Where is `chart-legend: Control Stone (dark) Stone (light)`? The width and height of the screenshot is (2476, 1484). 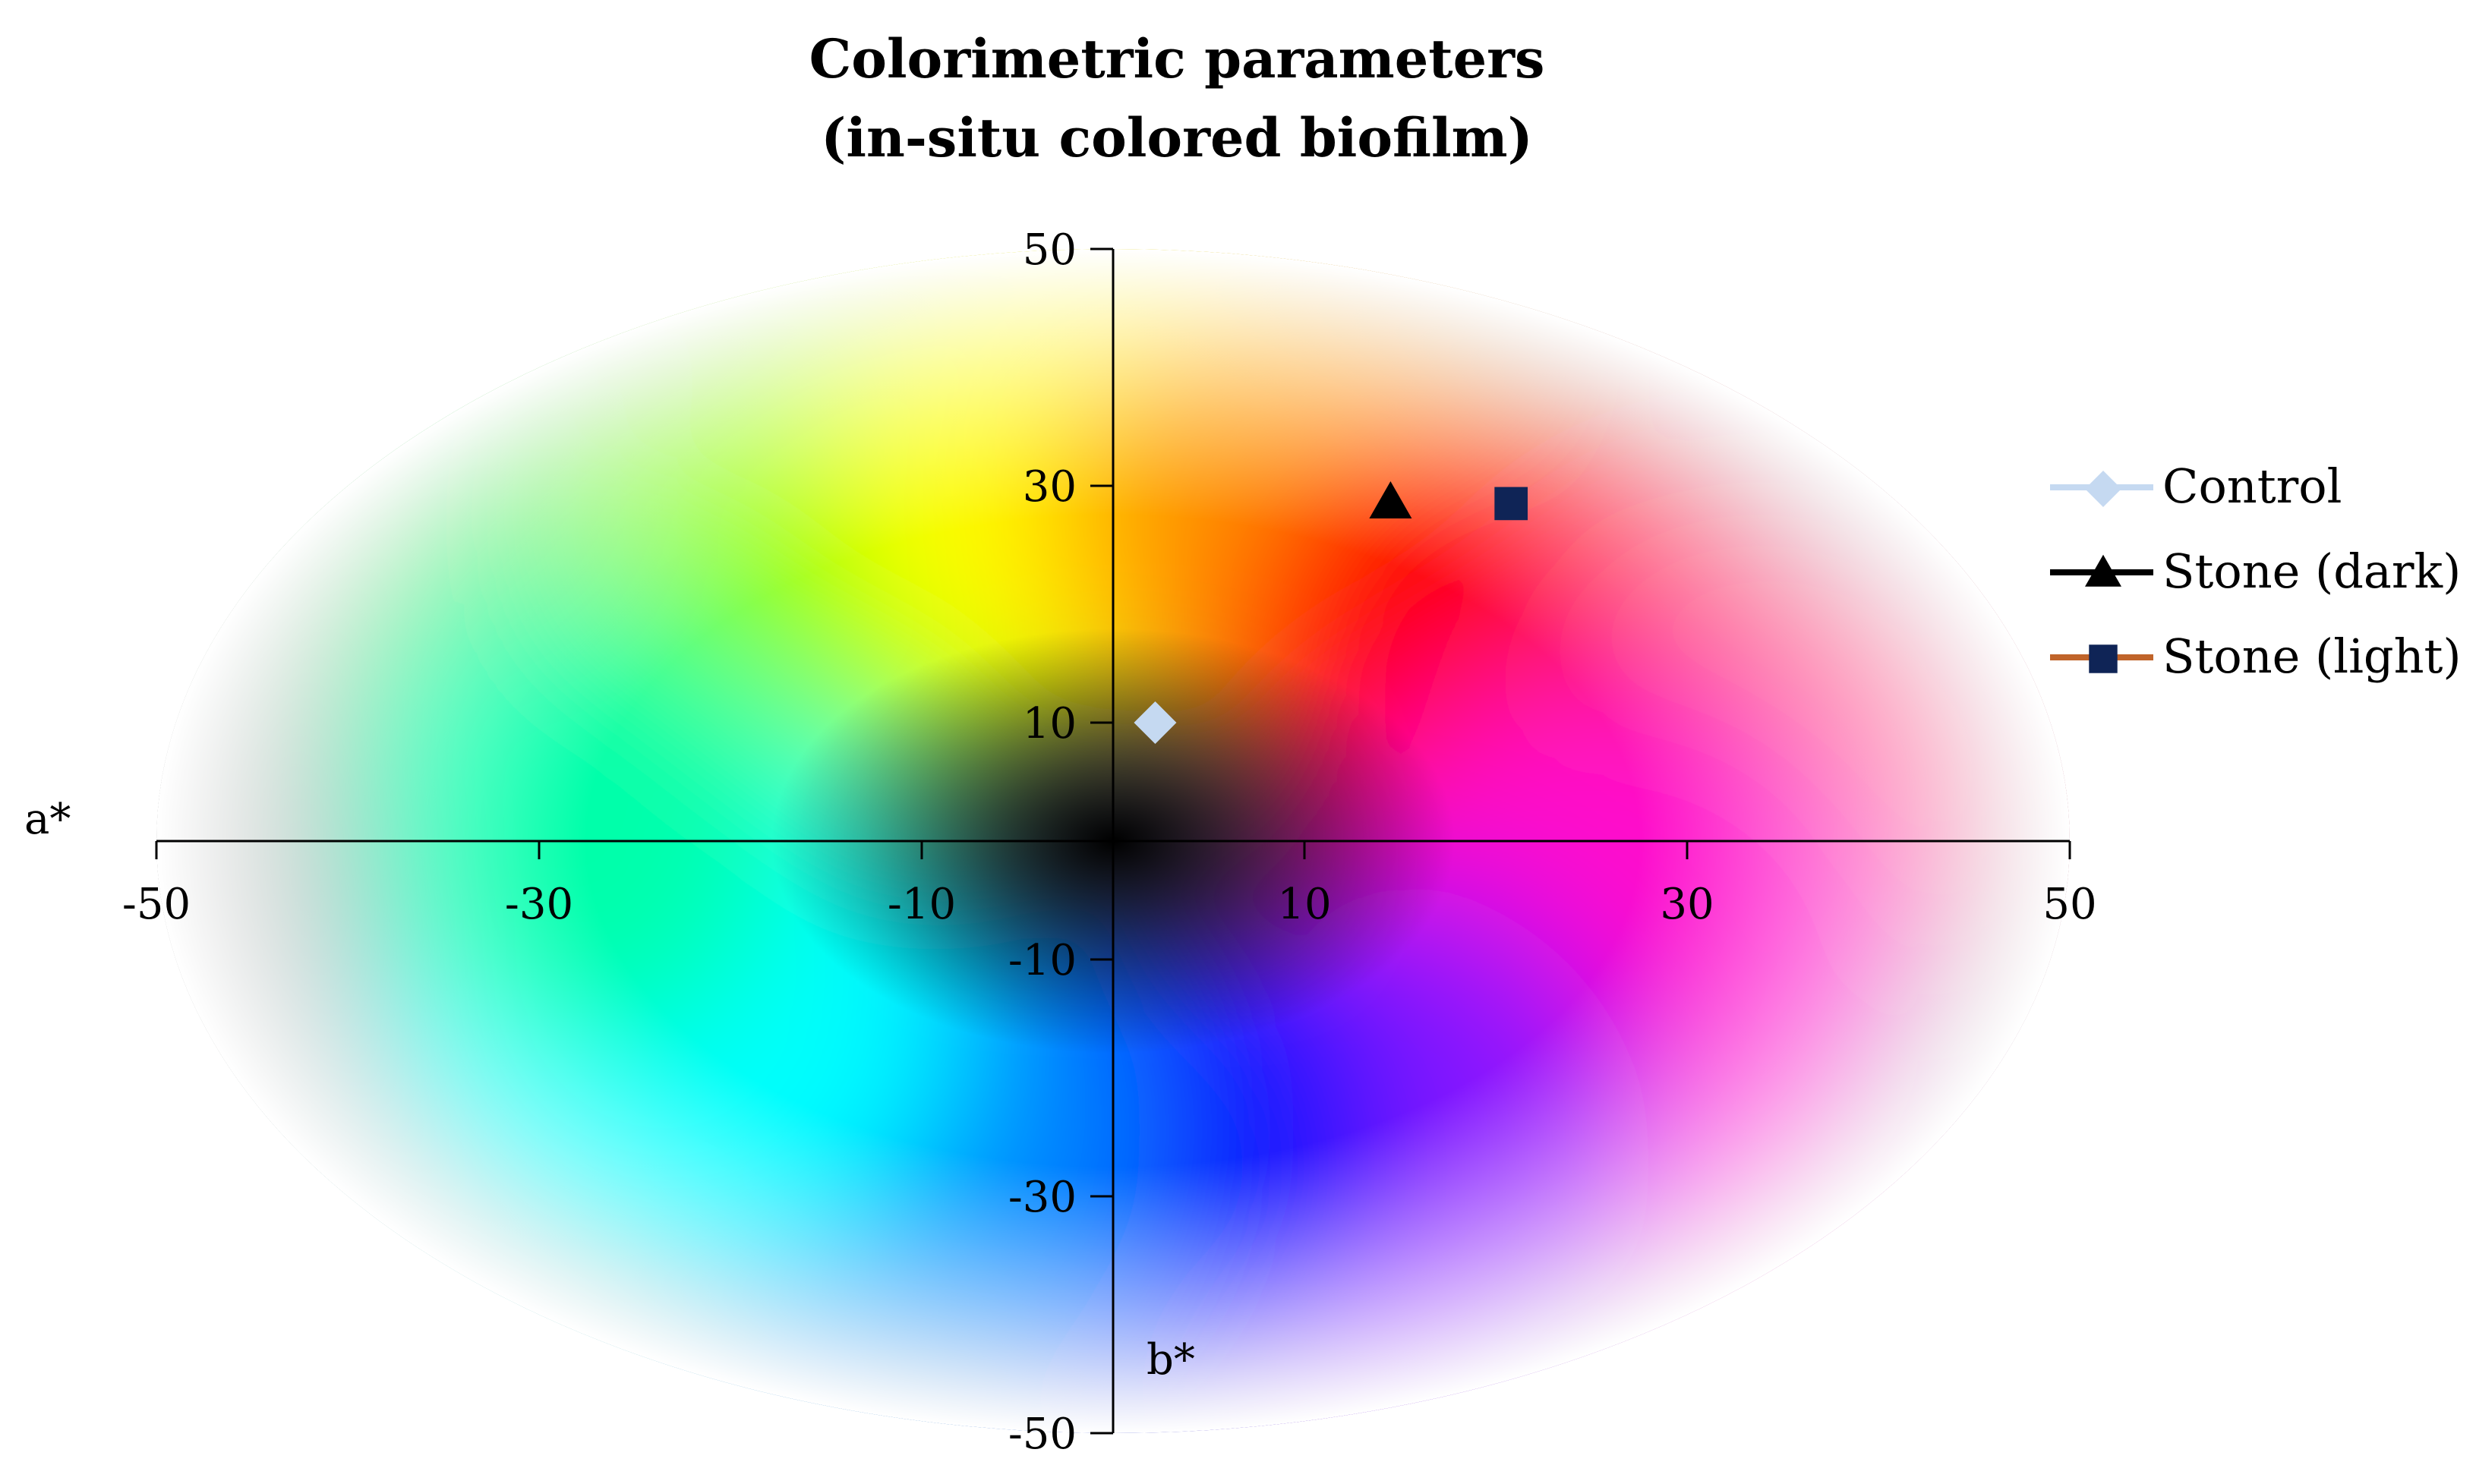 chart-legend: Control Stone (dark) Stone (light) is located at coordinates (2262, 575).